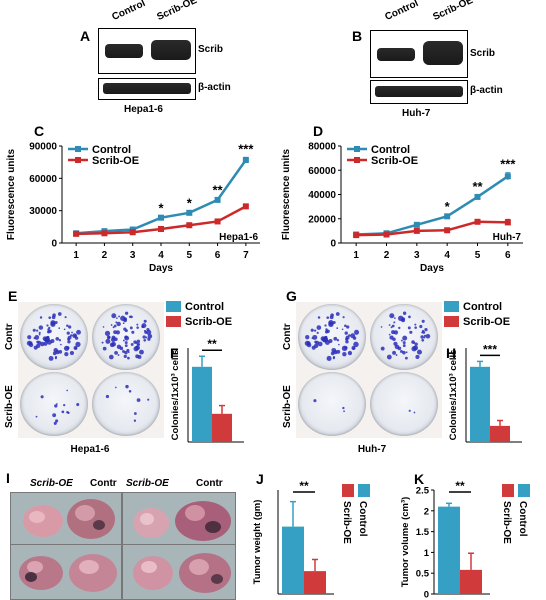 Image resolution: width=546 pixels, height=600 pixels. Describe the element at coordinates (147, 483) in the screenshot. I see `tumor-label-scrib-2: Scrib-OE` at that location.